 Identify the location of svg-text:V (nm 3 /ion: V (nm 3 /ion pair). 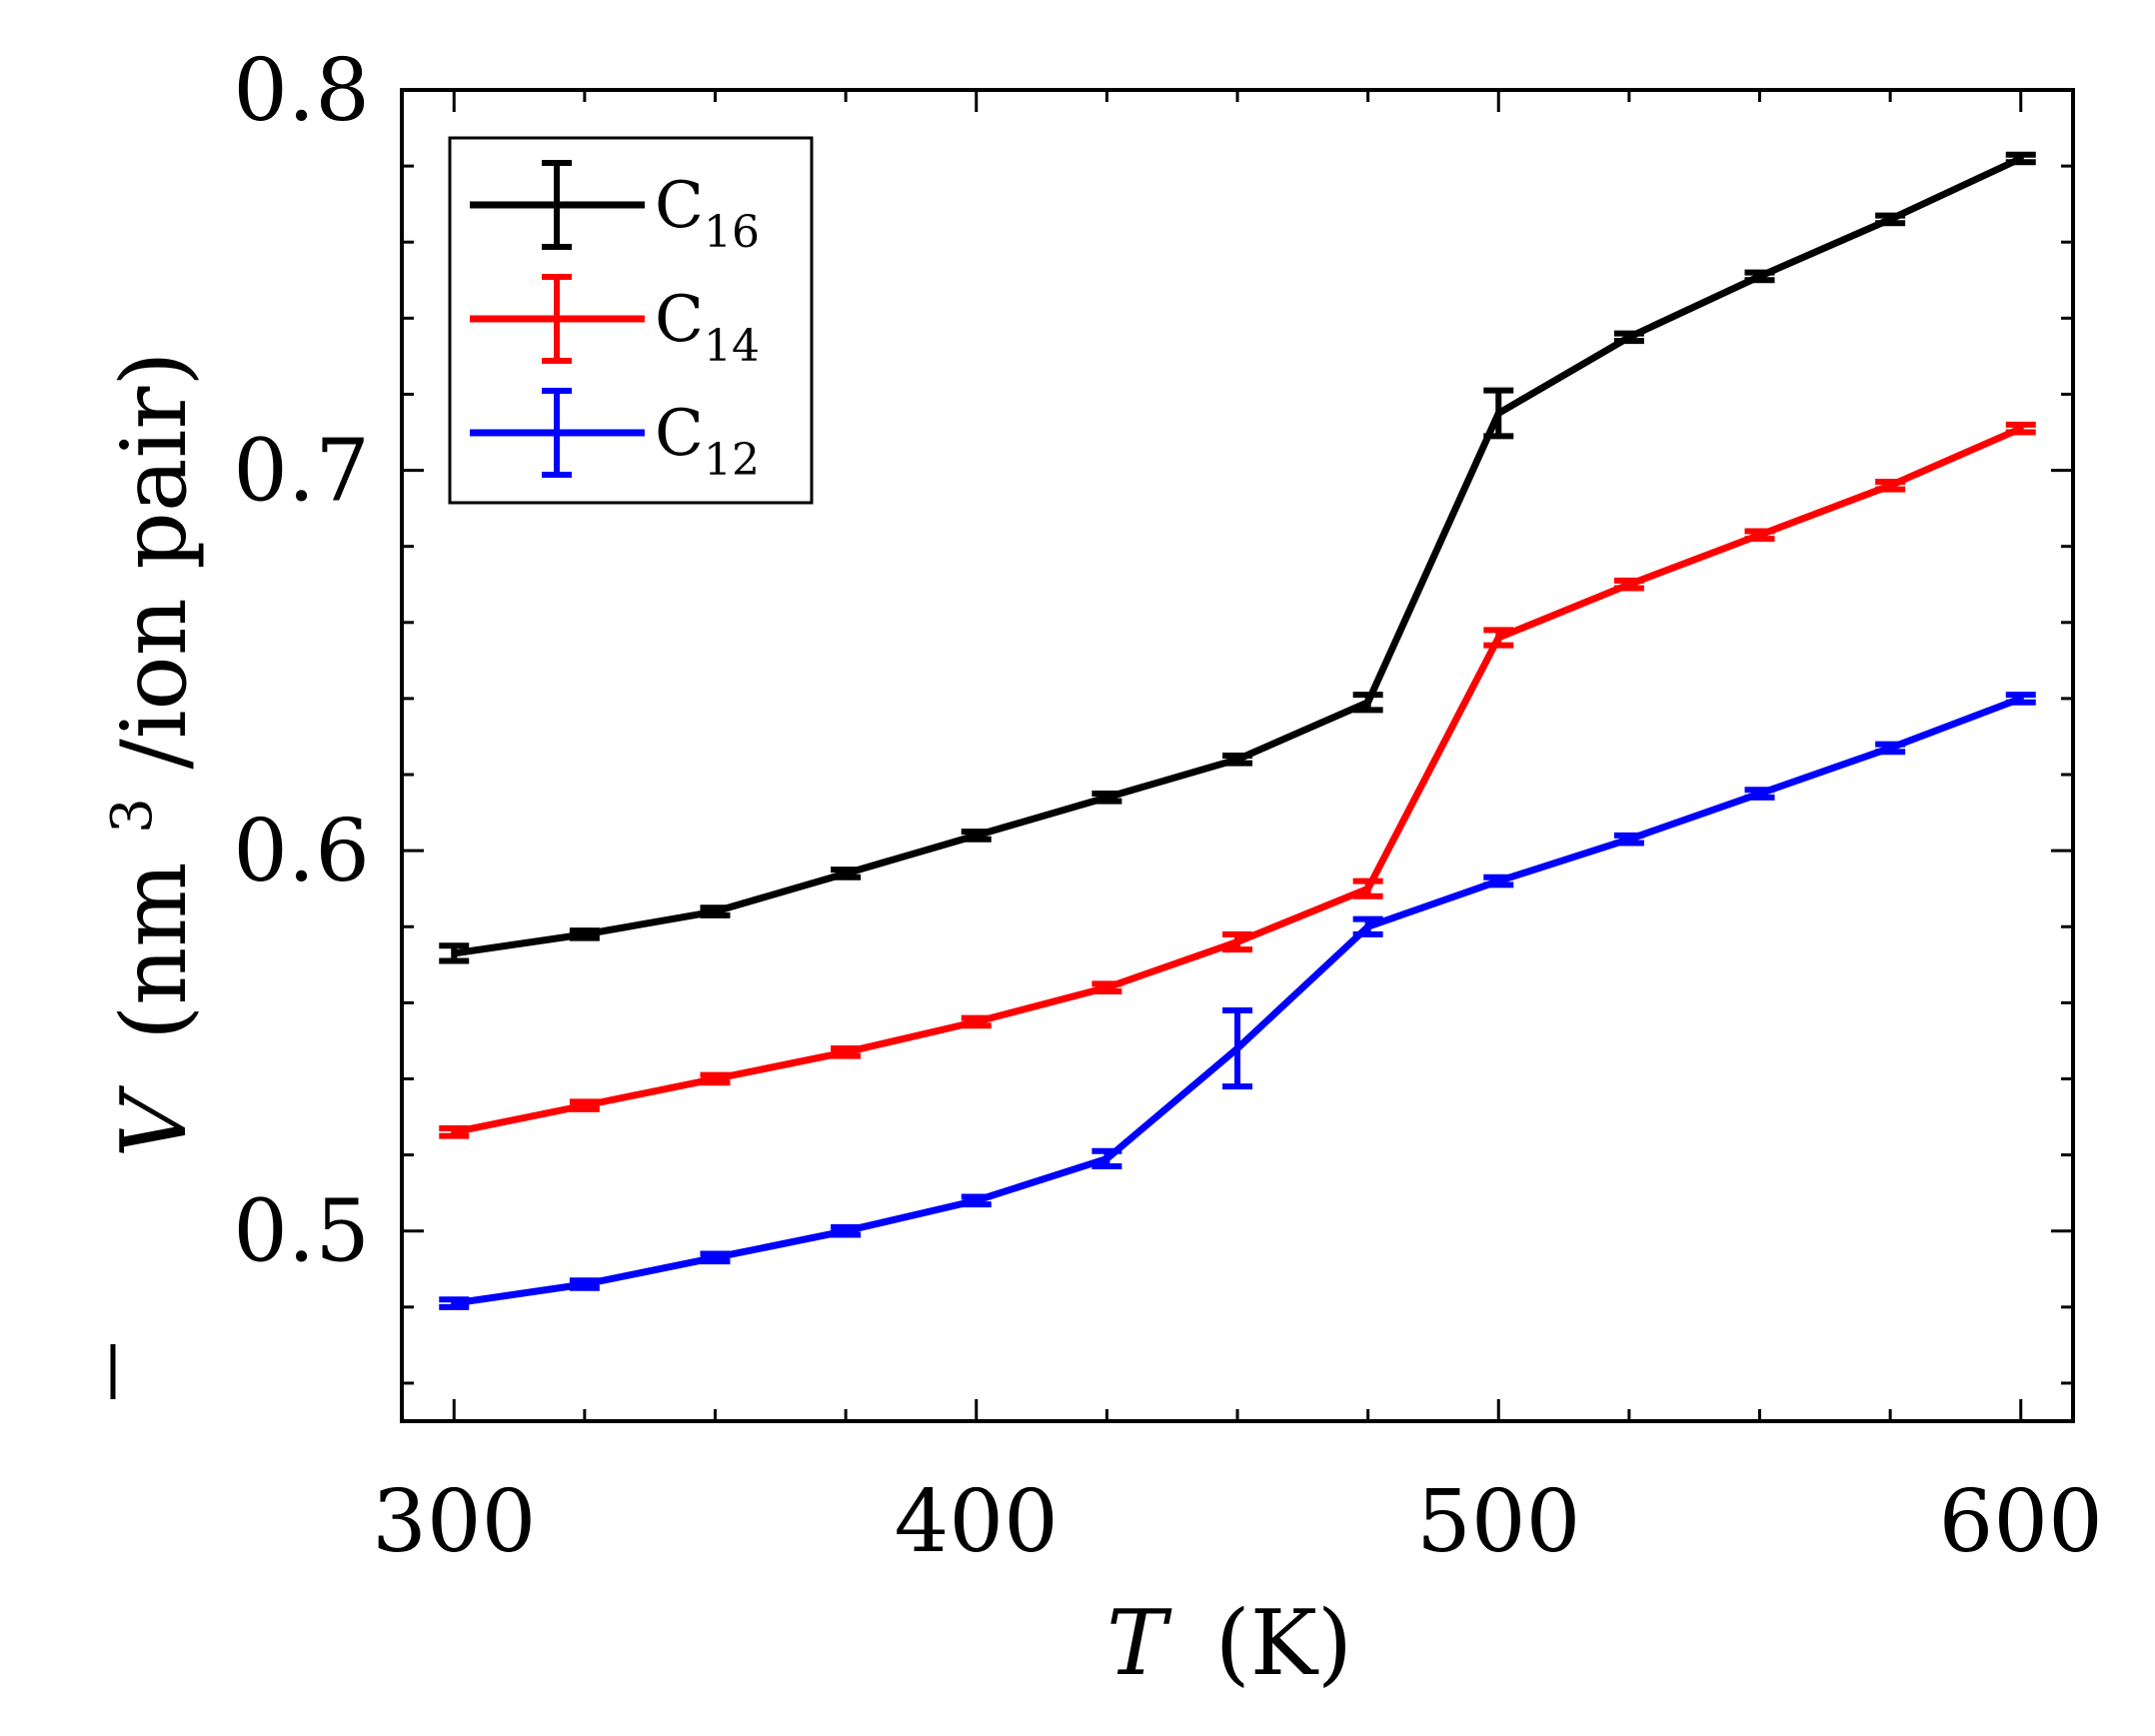
(137, 755).